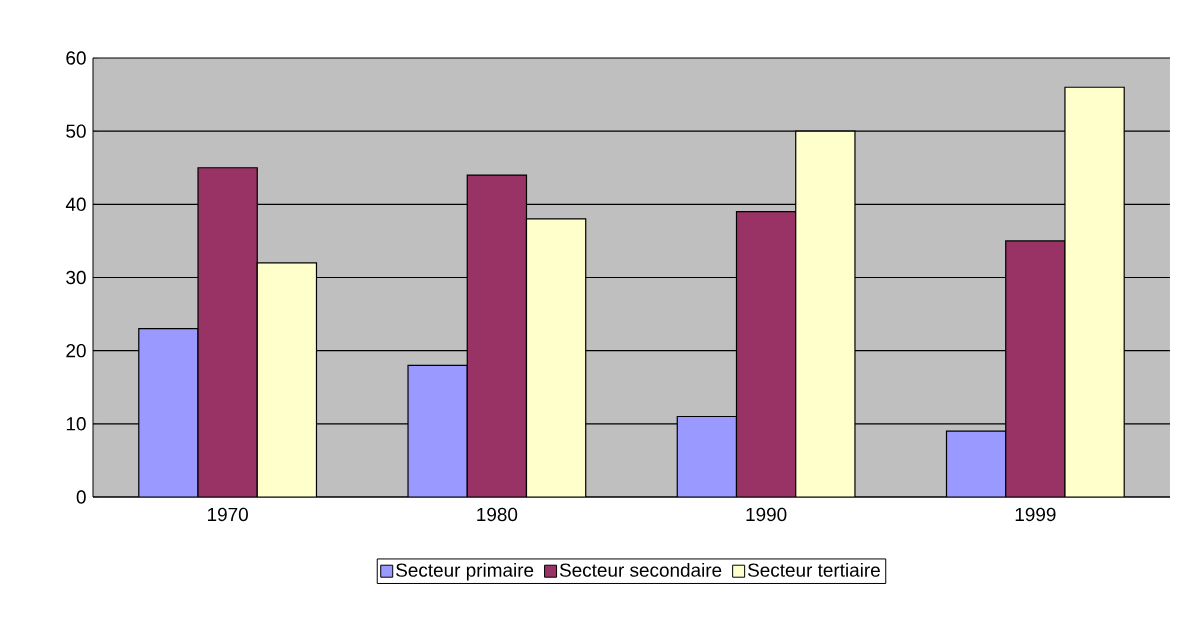  I want to click on x-tick-label: 1980, so click(497, 514).